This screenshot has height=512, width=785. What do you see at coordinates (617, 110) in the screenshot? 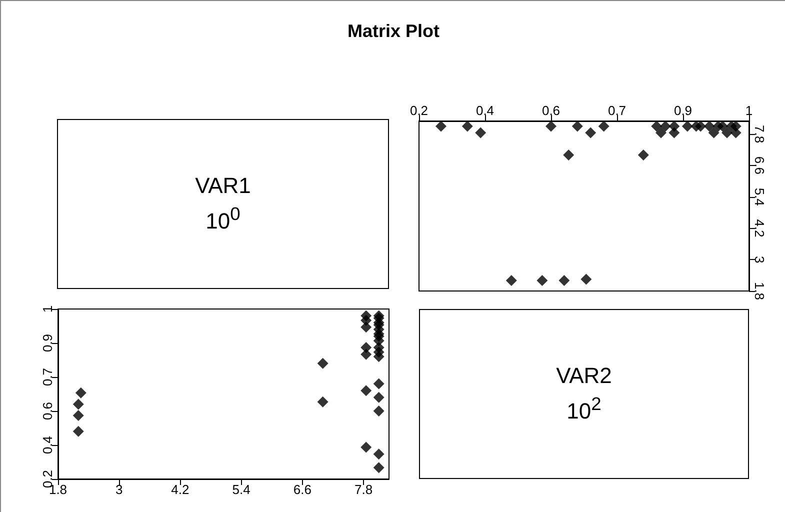
I see `x-tick-label: 0.7` at bounding box center [617, 110].